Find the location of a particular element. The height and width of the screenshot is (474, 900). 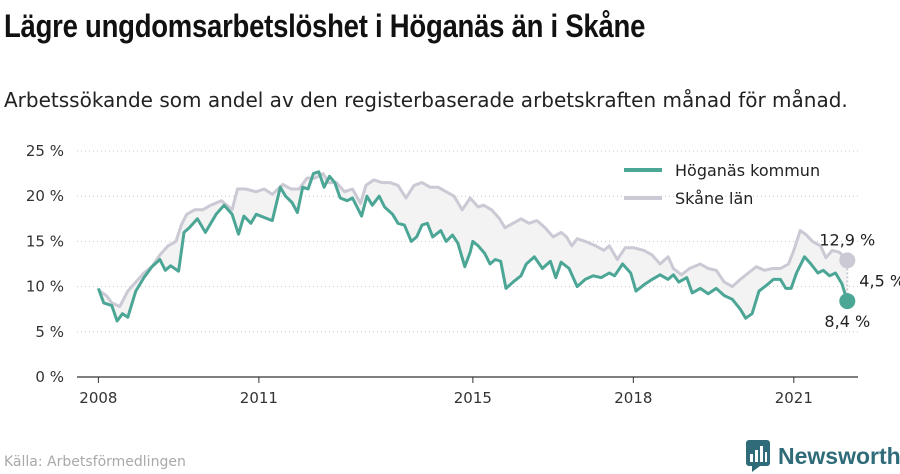

newsworthy-logo: Newsworthy is located at coordinates (823, 456).